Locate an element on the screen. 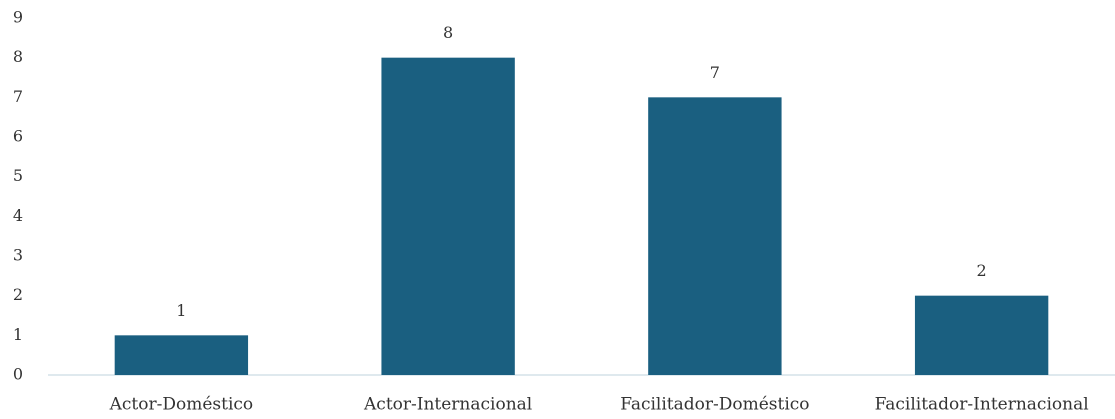 The height and width of the screenshot is (419, 1115). x-tick-label: Facilitador-Doméstico is located at coordinates (714, 405).